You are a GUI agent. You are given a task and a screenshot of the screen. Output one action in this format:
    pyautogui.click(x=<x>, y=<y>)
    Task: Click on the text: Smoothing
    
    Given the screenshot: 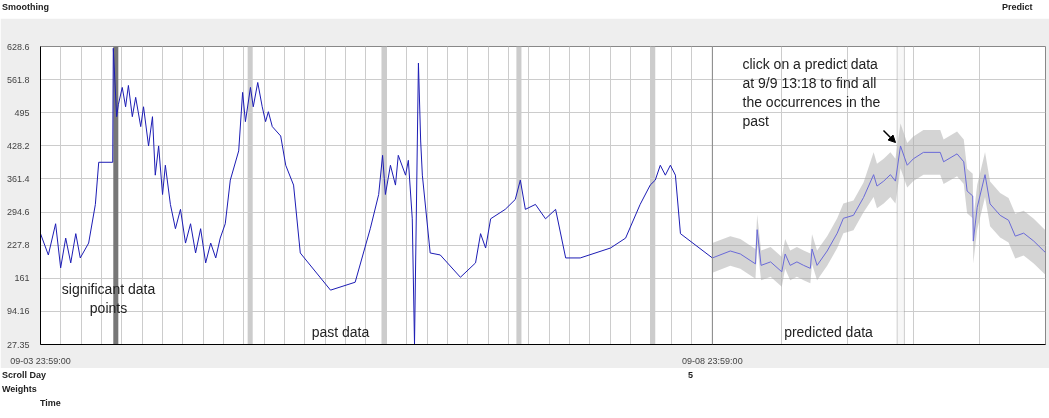 What is the action you would take?
    pyautogui.click(x=25, y=7)
    